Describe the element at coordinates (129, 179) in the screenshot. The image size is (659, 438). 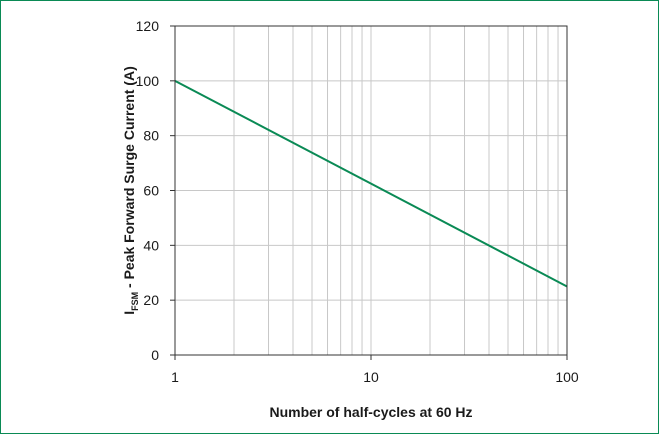
I see `y-axis-title-rest: - Peak Forward Surge Current (A)` at that location.